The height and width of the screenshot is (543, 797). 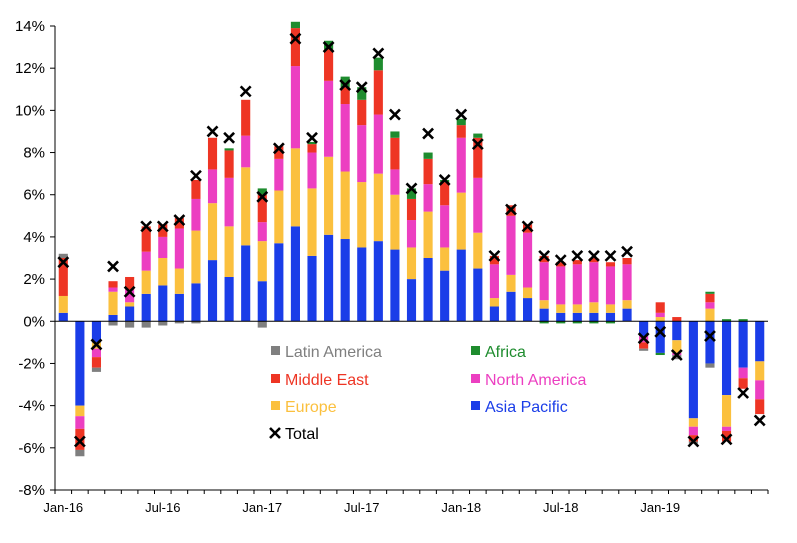 I want to click on legend-label: Total, so click(x=302, y=434).